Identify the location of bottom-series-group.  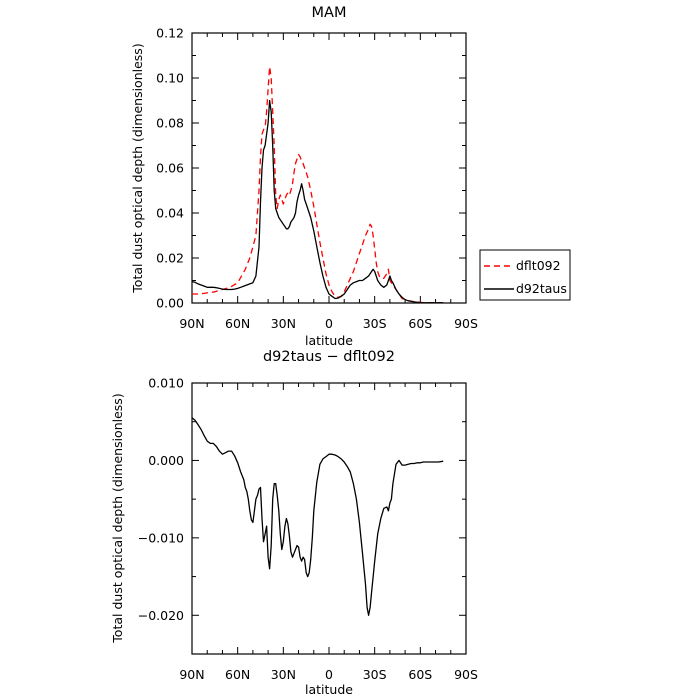
(317, 516).